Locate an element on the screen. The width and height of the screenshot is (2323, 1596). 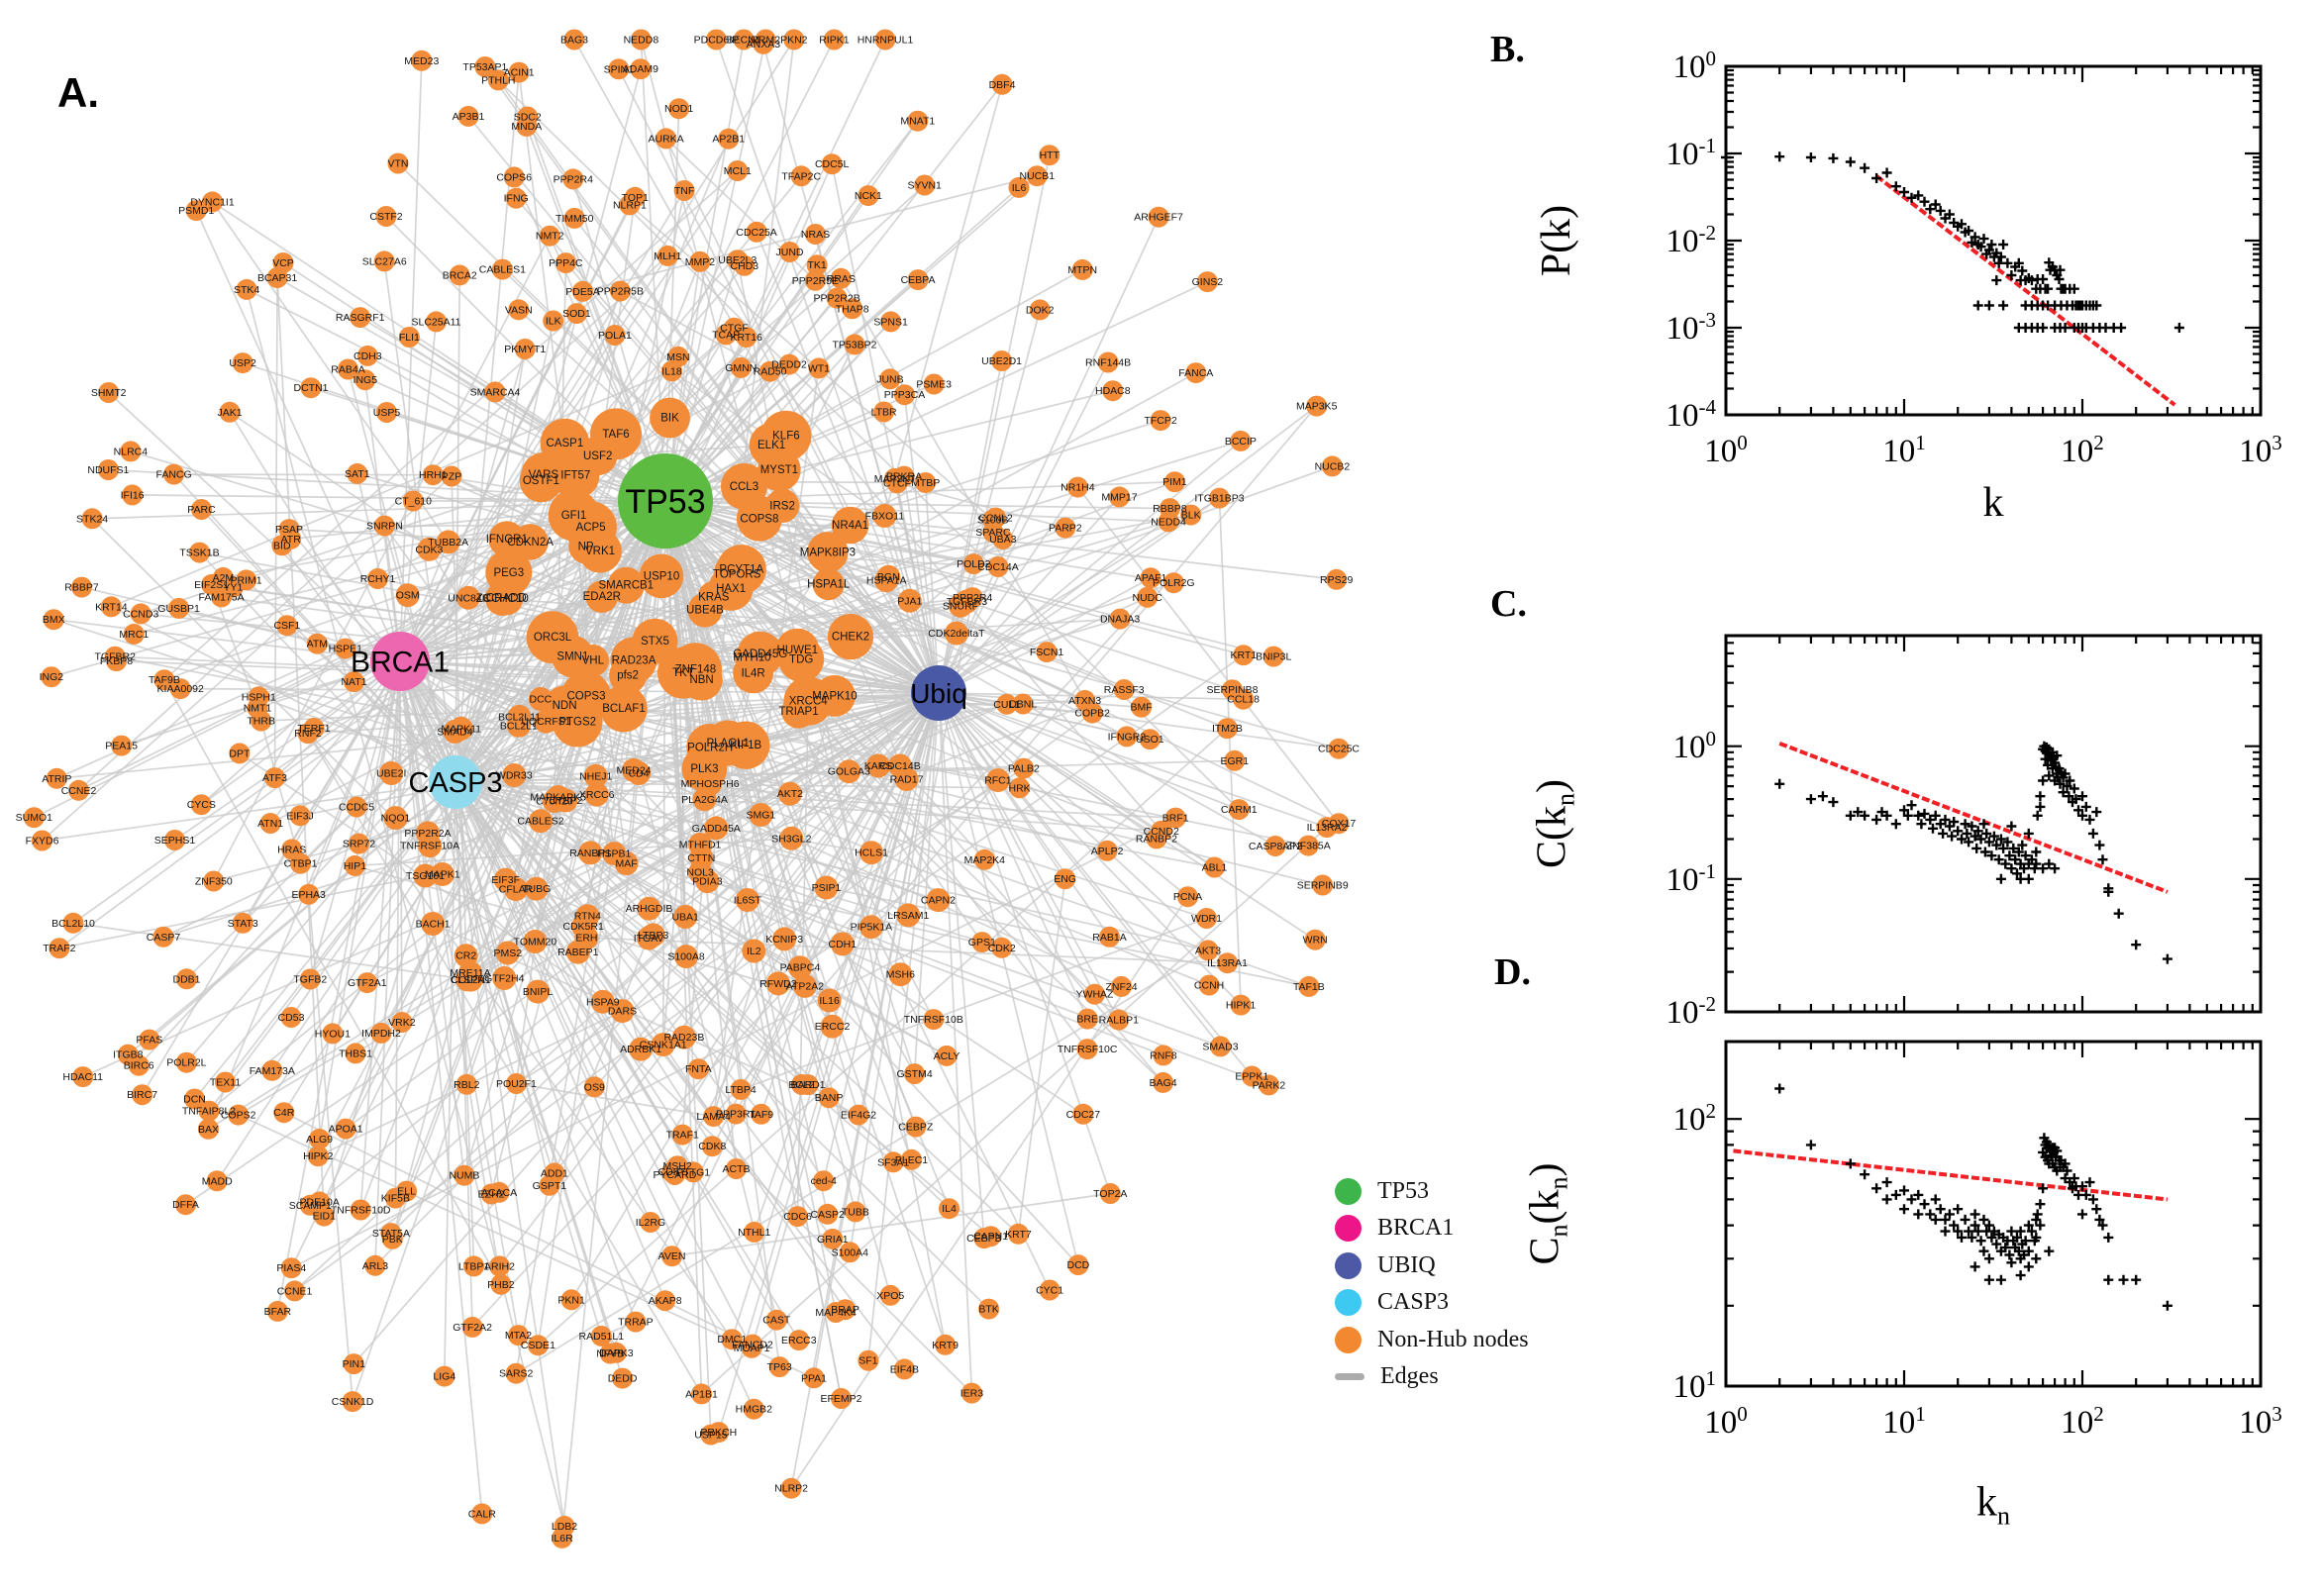
network-node-label: MAPKAPK5 is located at coordinates (558, 798).